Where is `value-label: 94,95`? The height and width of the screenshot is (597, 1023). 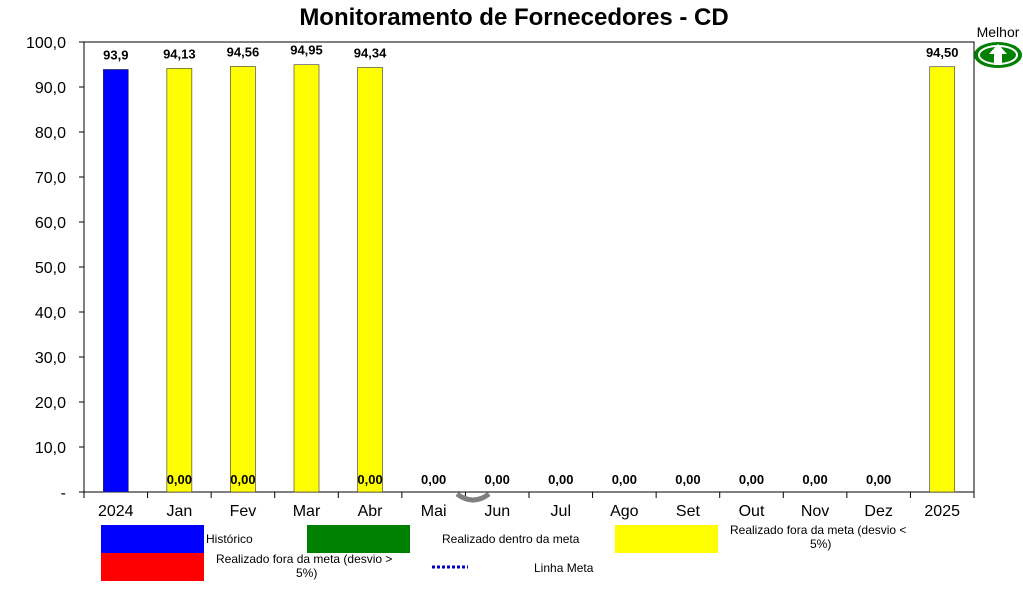
value-label: 94,95 is located at coordinates (306, 50).